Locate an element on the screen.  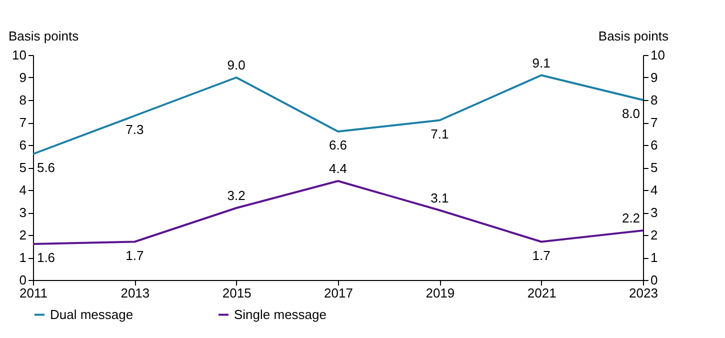
data-label: 9.1 is located at coordinates (541, 62).